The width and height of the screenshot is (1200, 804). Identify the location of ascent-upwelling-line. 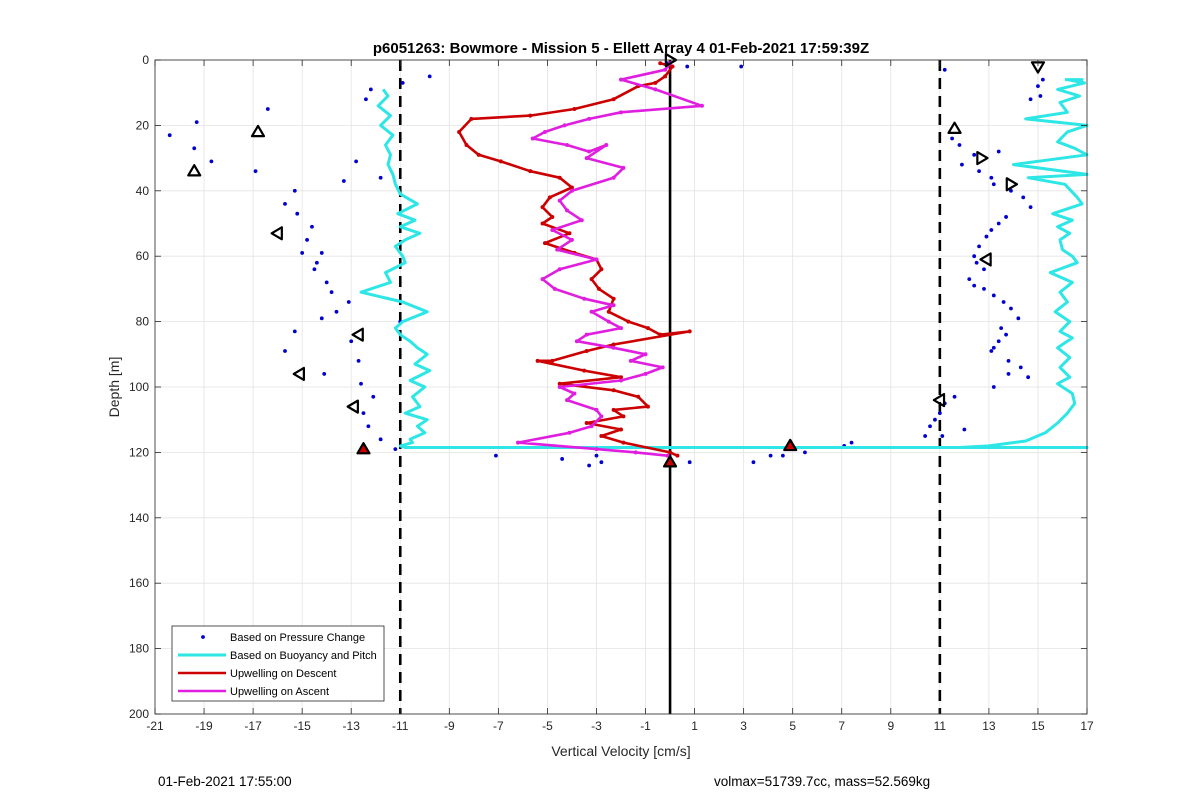
(610, 259).